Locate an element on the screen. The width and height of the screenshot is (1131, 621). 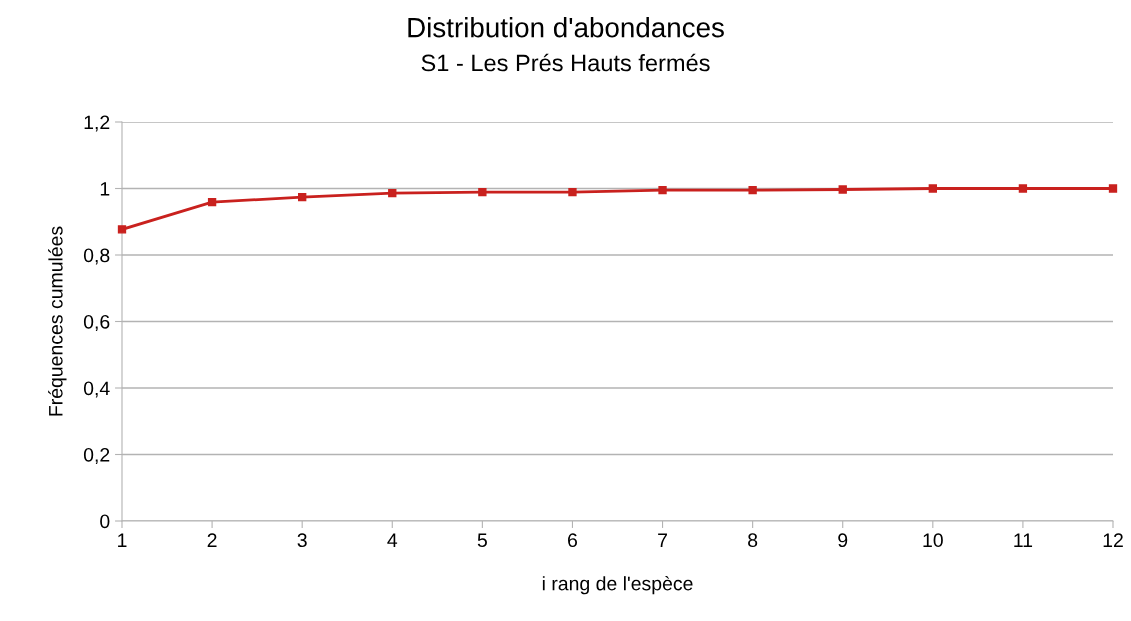
x-tick-label: 8 is located at coordinates (753, 540).